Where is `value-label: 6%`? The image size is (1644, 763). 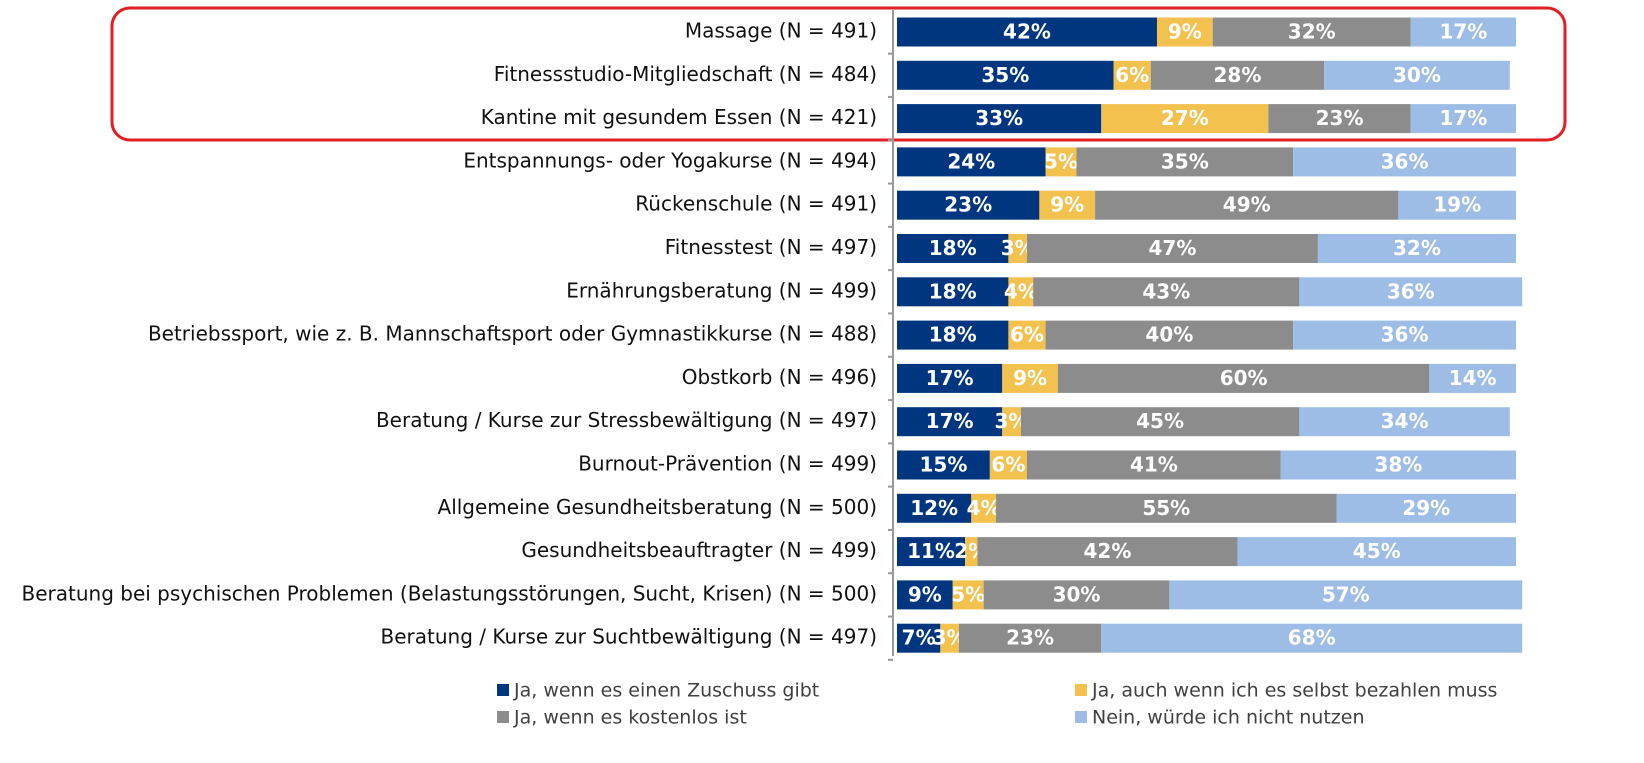 value-label: 6% is located at coordinates (1008, 465).